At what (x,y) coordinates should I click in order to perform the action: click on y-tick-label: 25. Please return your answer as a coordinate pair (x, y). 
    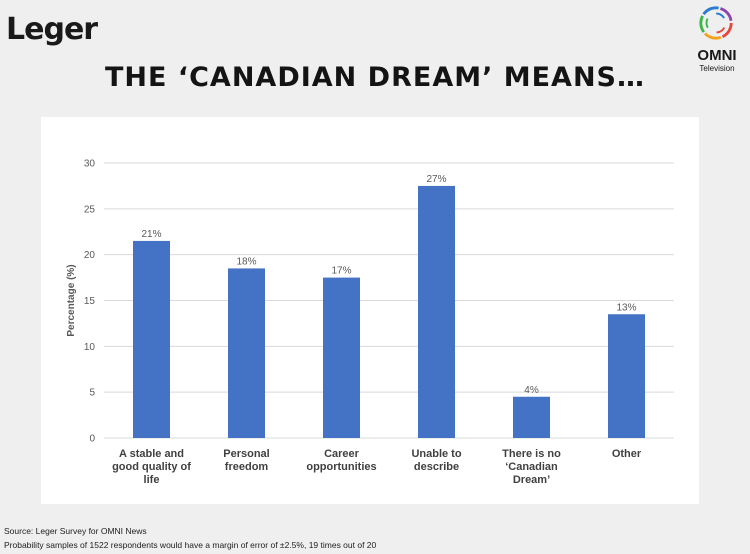
    Looking at the image, I should click on (90, 209).